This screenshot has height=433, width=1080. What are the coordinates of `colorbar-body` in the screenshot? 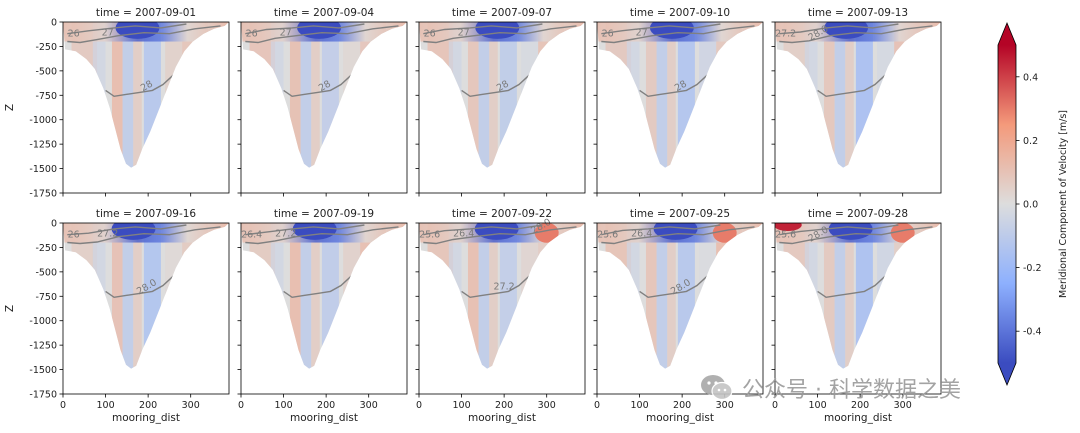 It's located at (1007, 204).